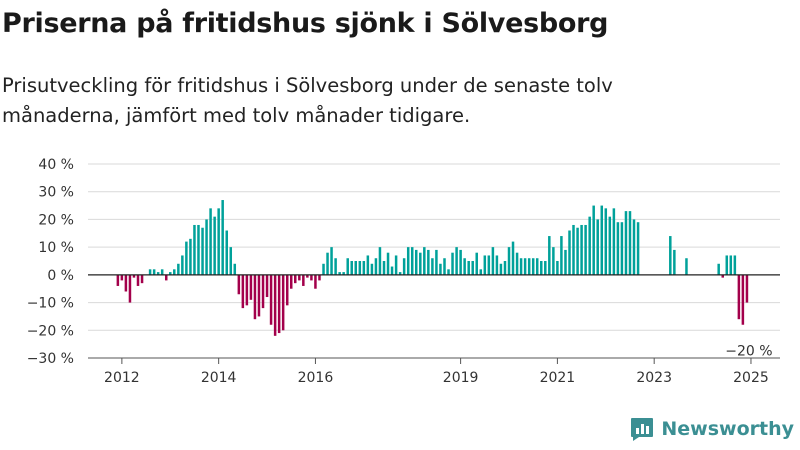 The image size is (800, 450). Describe the element at coordinates (316, 378) in the screenshot. I see `x-tick-label: 2016` at that location.